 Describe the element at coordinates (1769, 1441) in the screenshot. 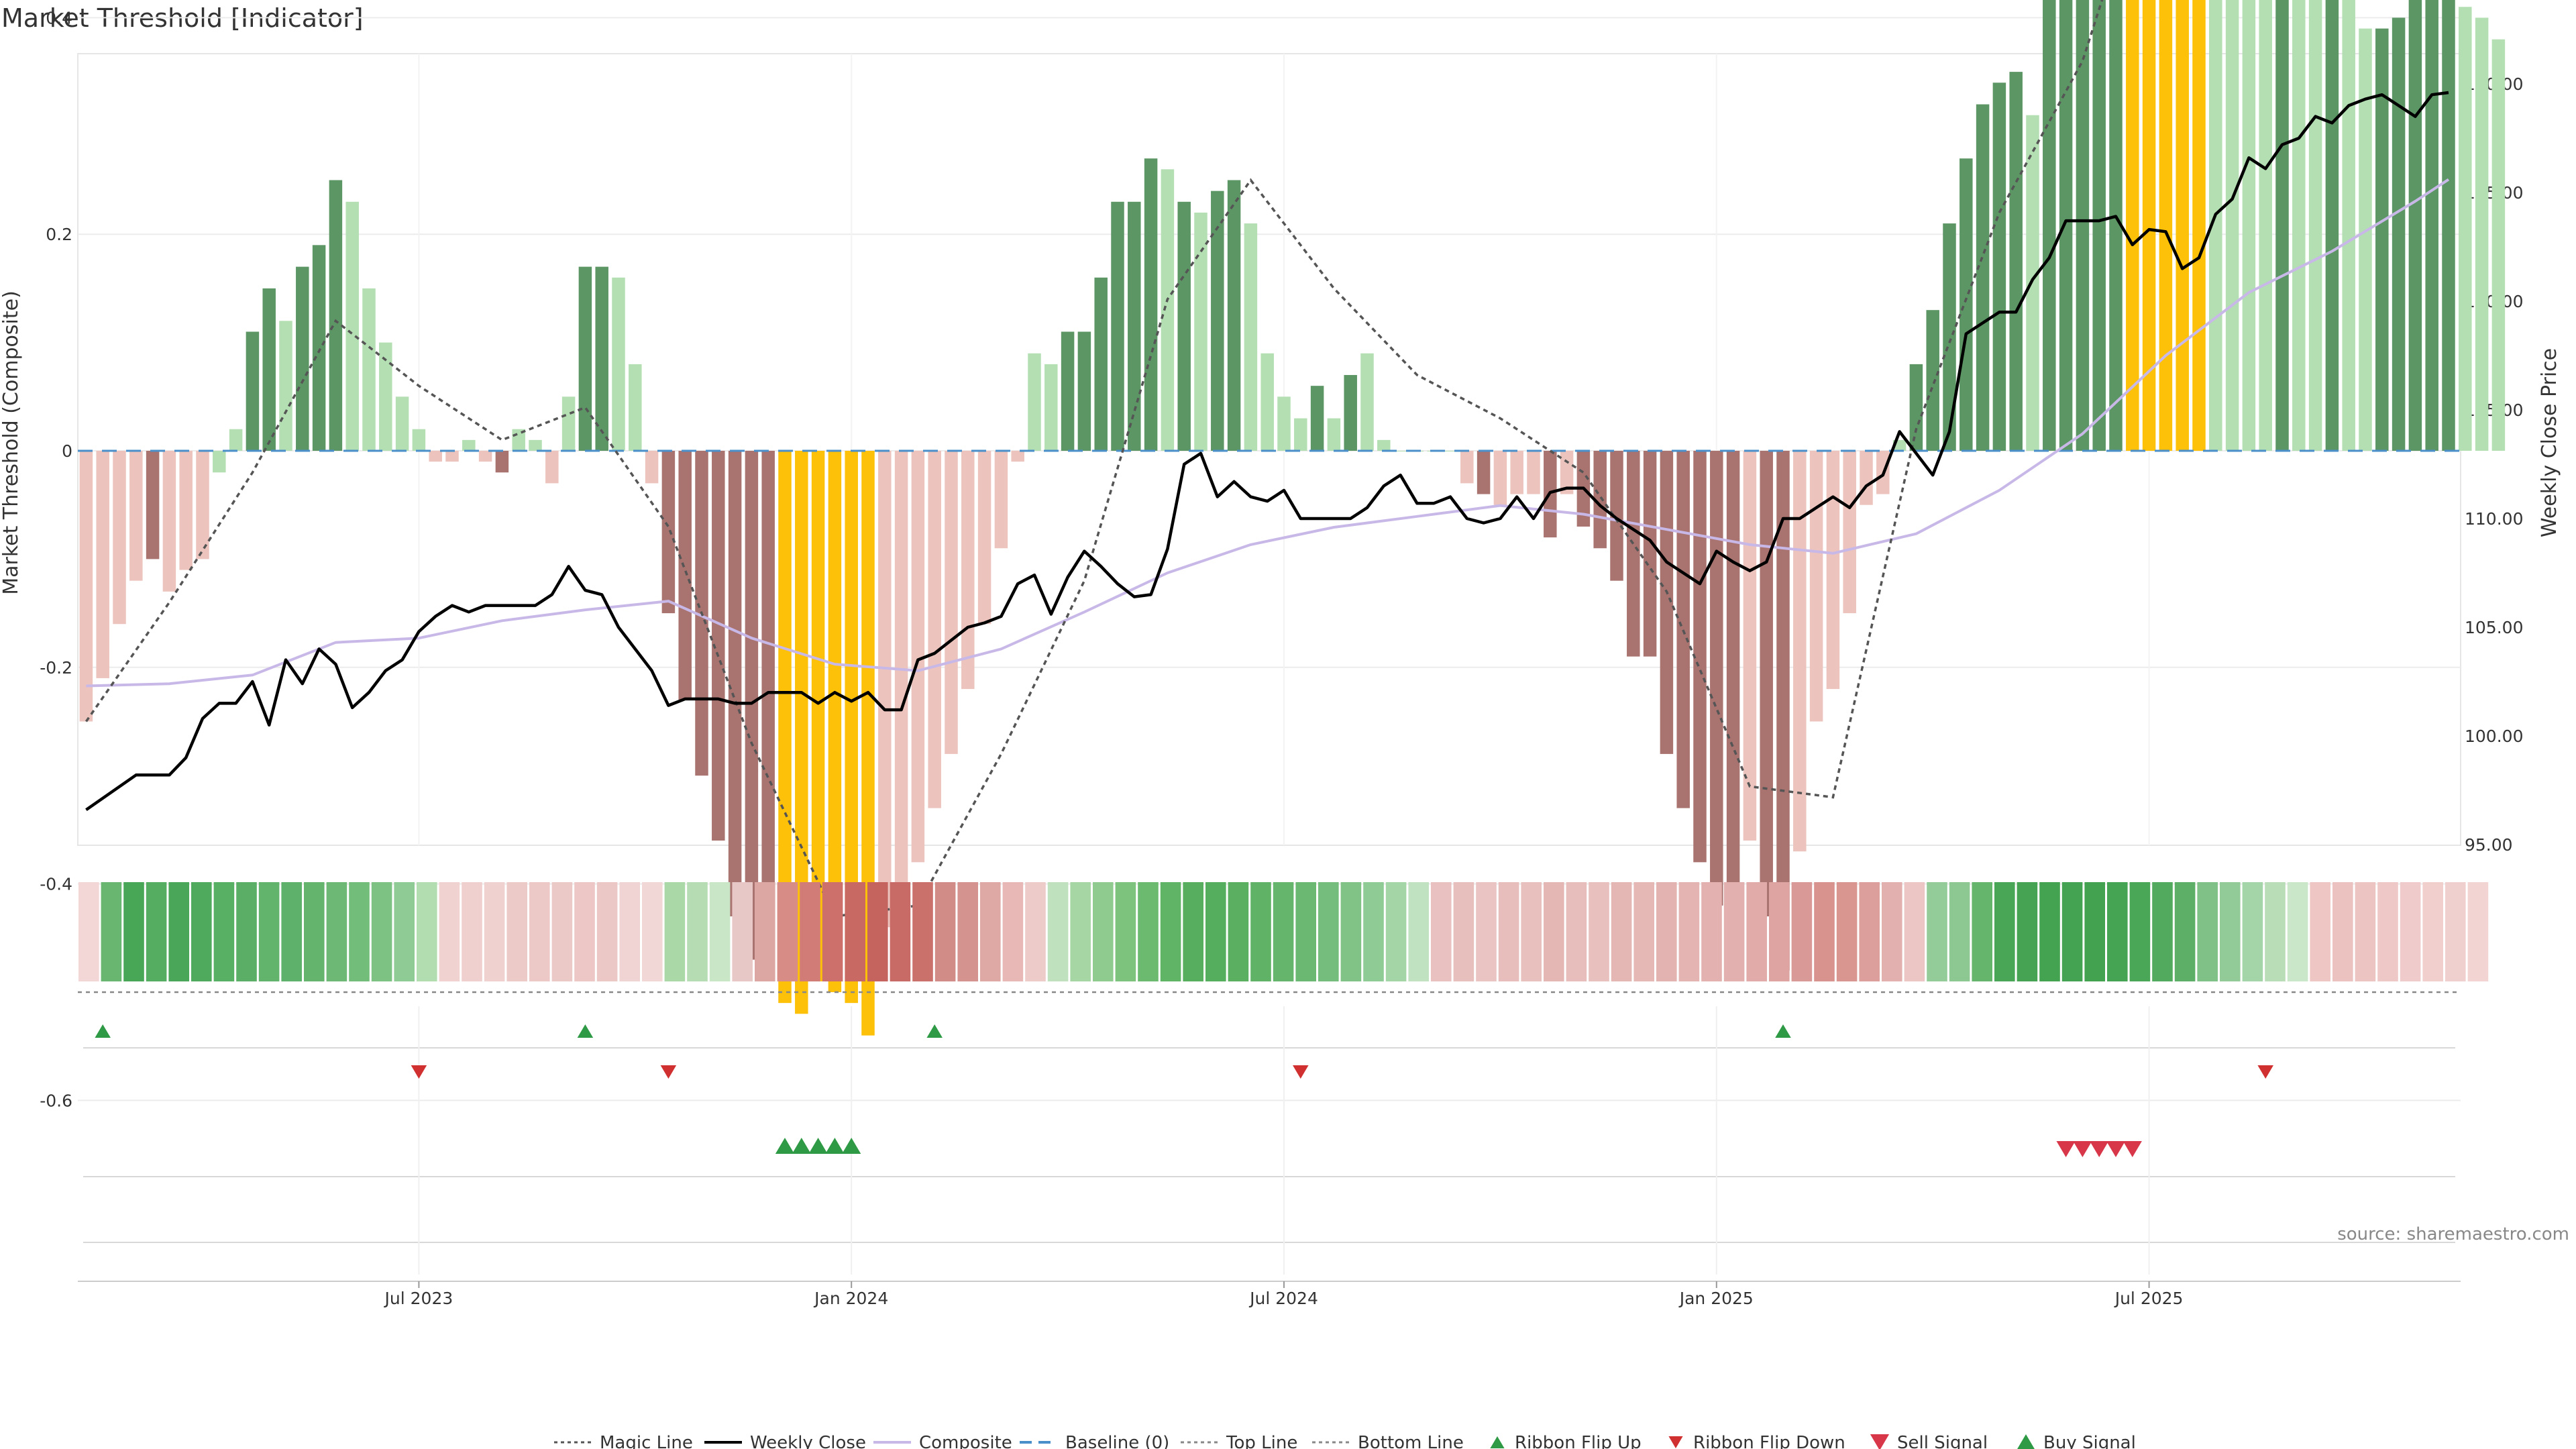

I see `legend-label: Ribbon Flip Down` at that location.